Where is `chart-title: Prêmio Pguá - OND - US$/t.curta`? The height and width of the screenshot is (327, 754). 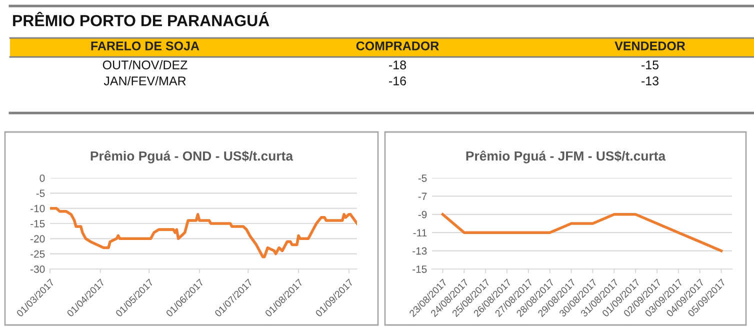 chart-title: Prêmio Pguá - OND - US$/t.curta is located at coordinates (192, 157).